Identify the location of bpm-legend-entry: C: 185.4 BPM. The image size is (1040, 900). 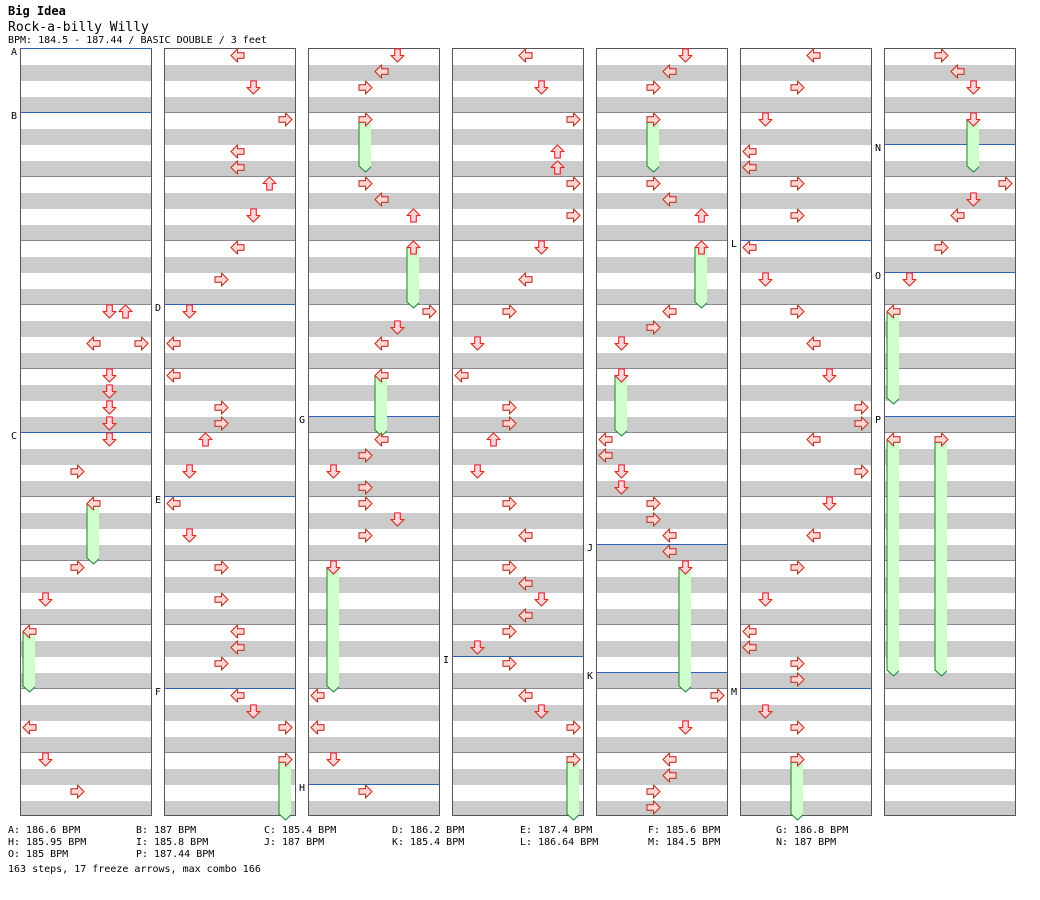
(300, 830).